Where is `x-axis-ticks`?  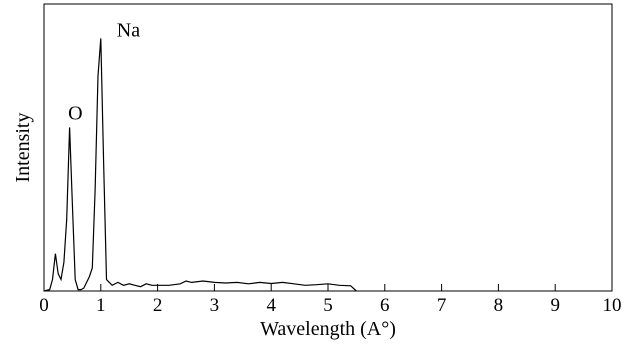 x-axis-ticks is located at coordinates (328, 287).